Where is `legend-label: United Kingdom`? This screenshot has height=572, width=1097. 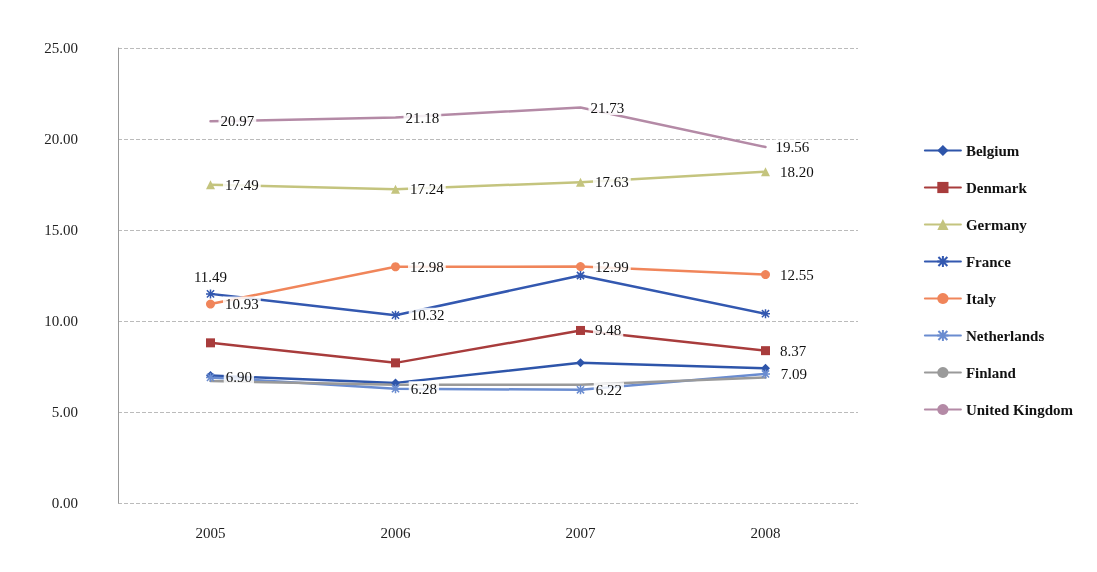 legend-label: United Kingdom is located at coordinates (1019, 409).